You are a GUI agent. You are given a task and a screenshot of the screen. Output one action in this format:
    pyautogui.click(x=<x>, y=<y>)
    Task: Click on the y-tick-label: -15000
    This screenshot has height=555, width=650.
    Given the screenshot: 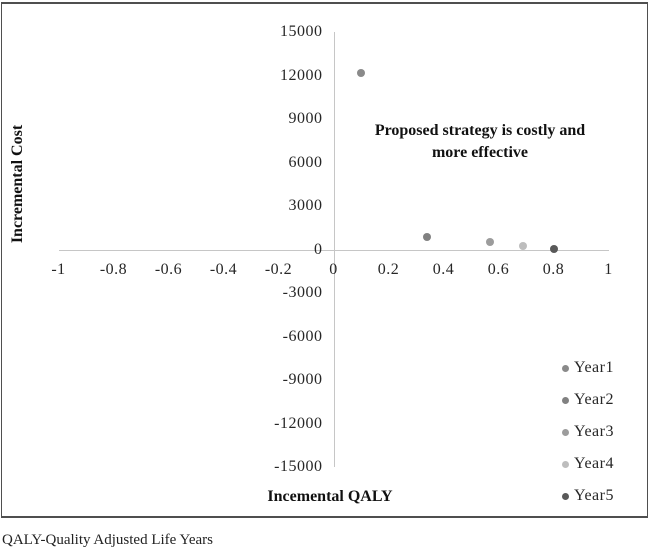 What is the action you would take?
    pyautogui.click(x=298, y=466)
    